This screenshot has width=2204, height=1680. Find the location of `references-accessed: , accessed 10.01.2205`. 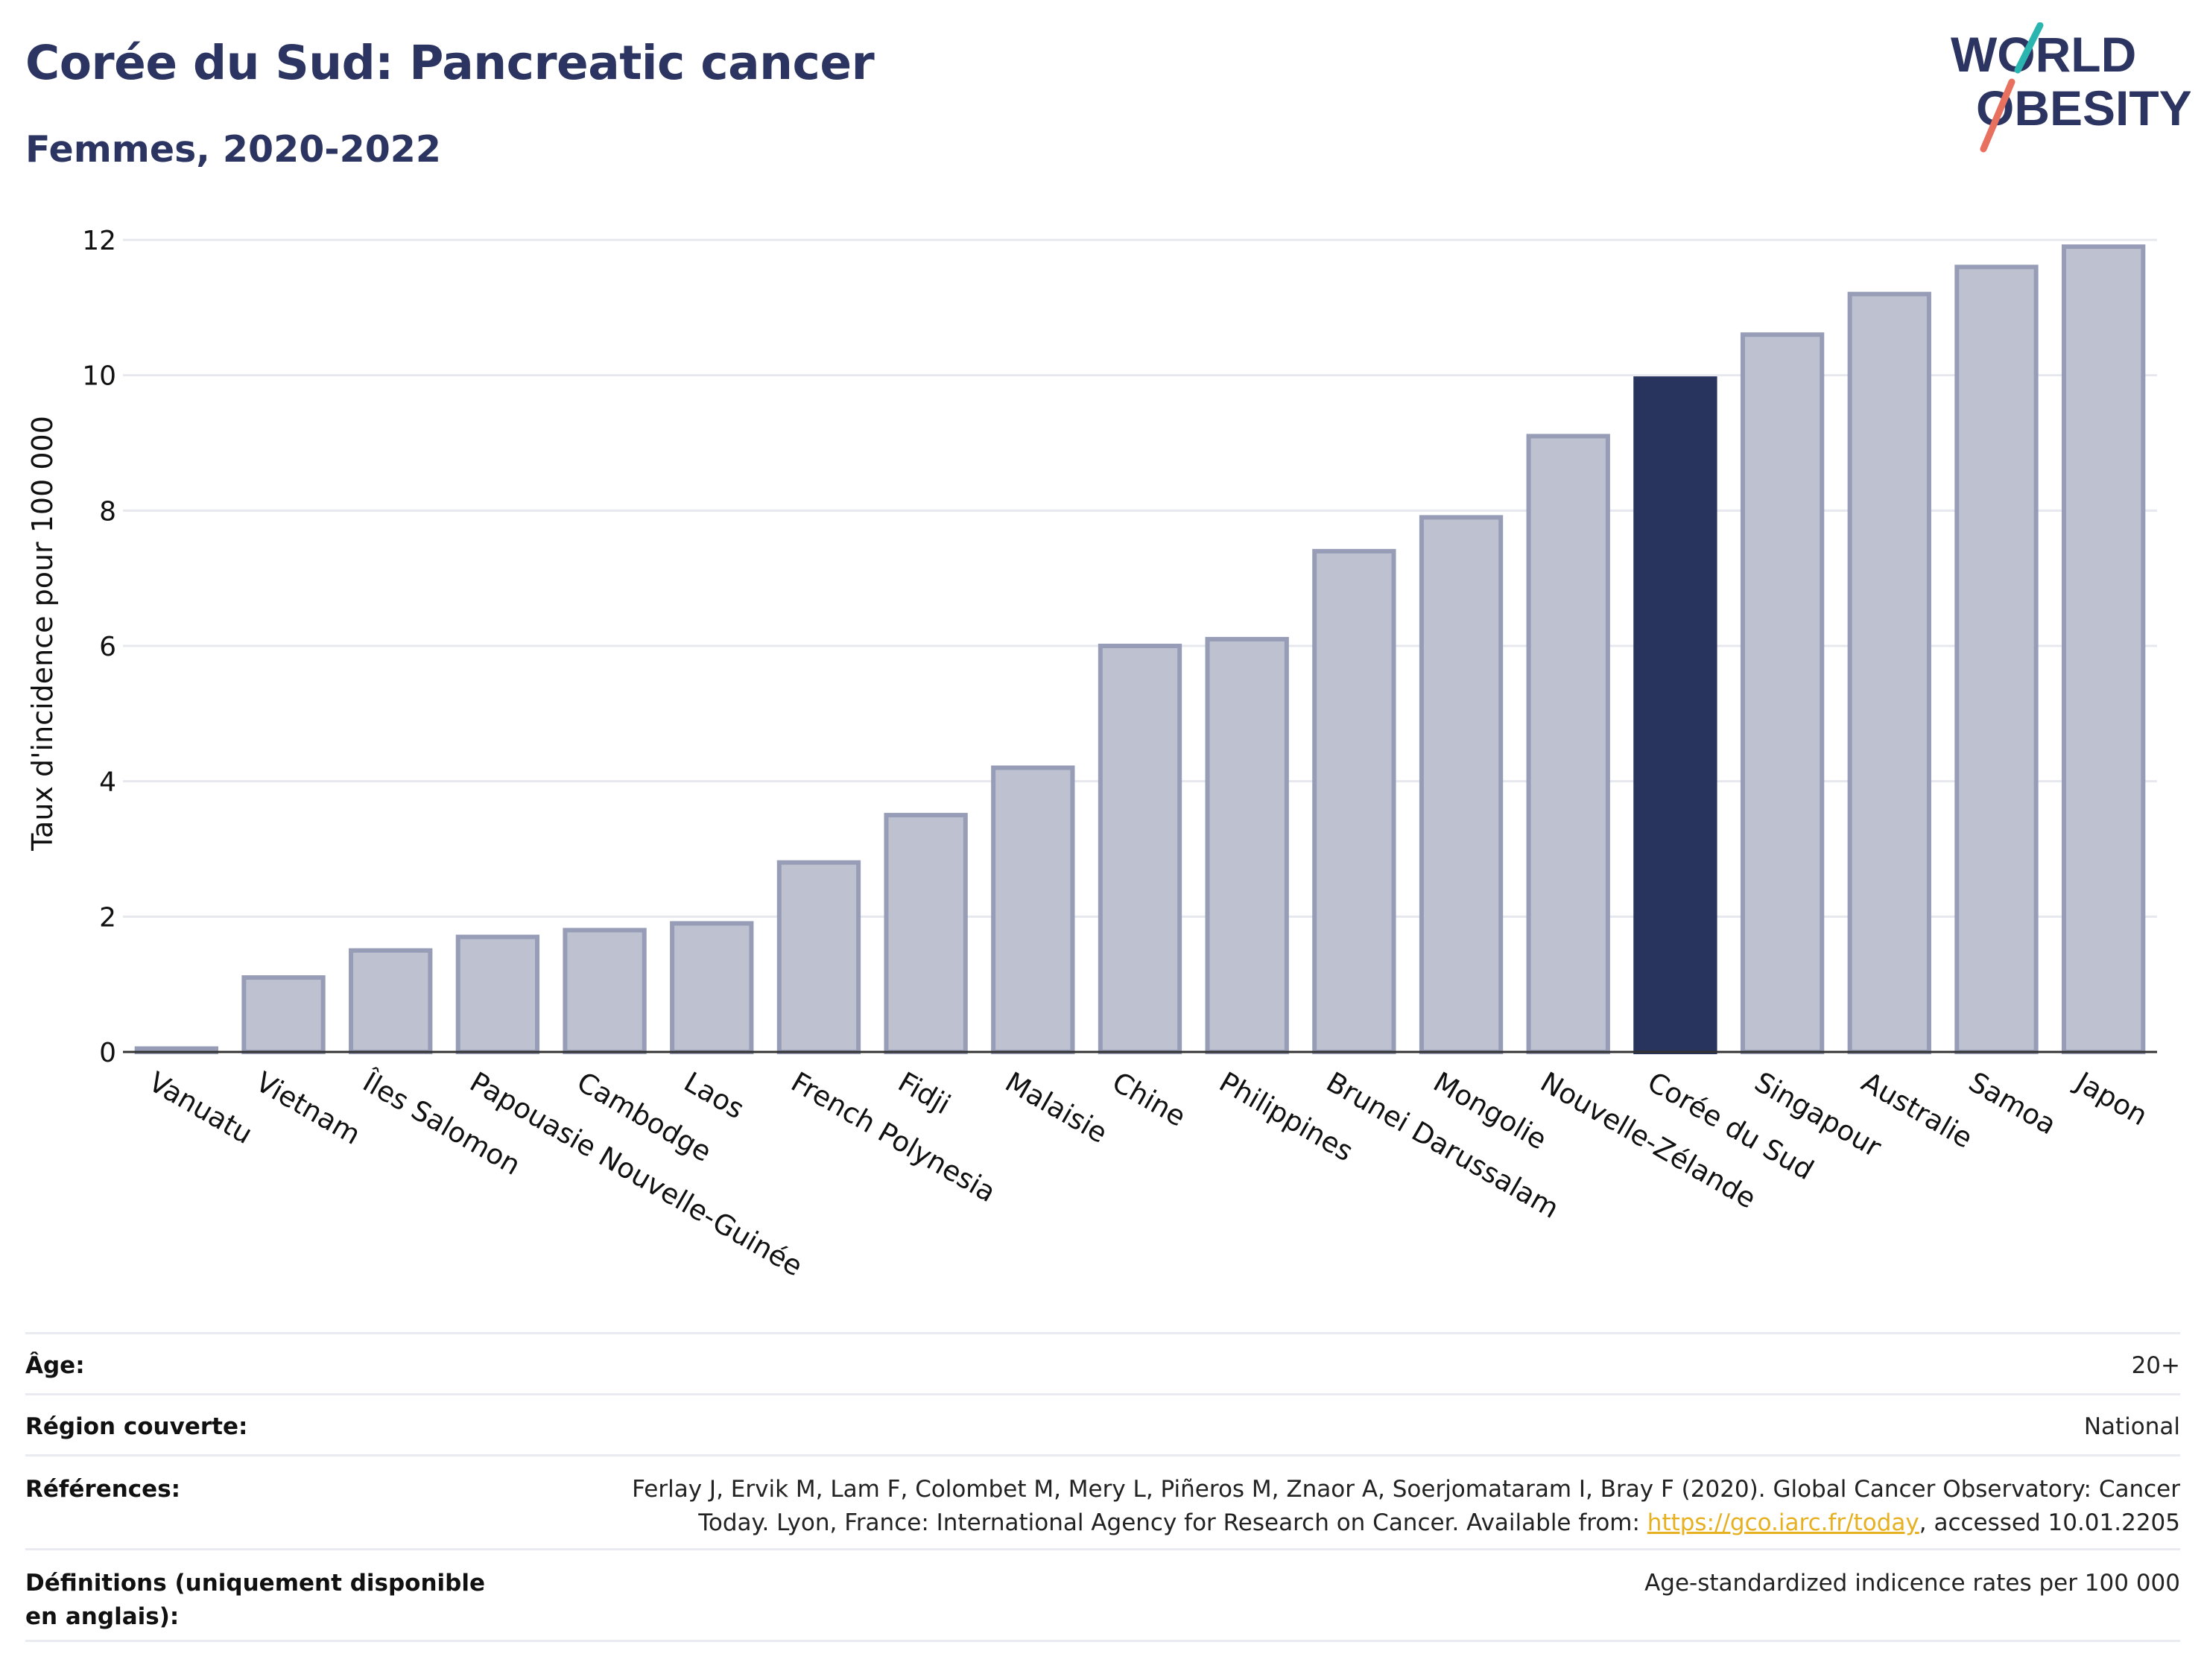

references-accessed: , accessed 10.01.2205 is located at coordinates (2049, 1522).